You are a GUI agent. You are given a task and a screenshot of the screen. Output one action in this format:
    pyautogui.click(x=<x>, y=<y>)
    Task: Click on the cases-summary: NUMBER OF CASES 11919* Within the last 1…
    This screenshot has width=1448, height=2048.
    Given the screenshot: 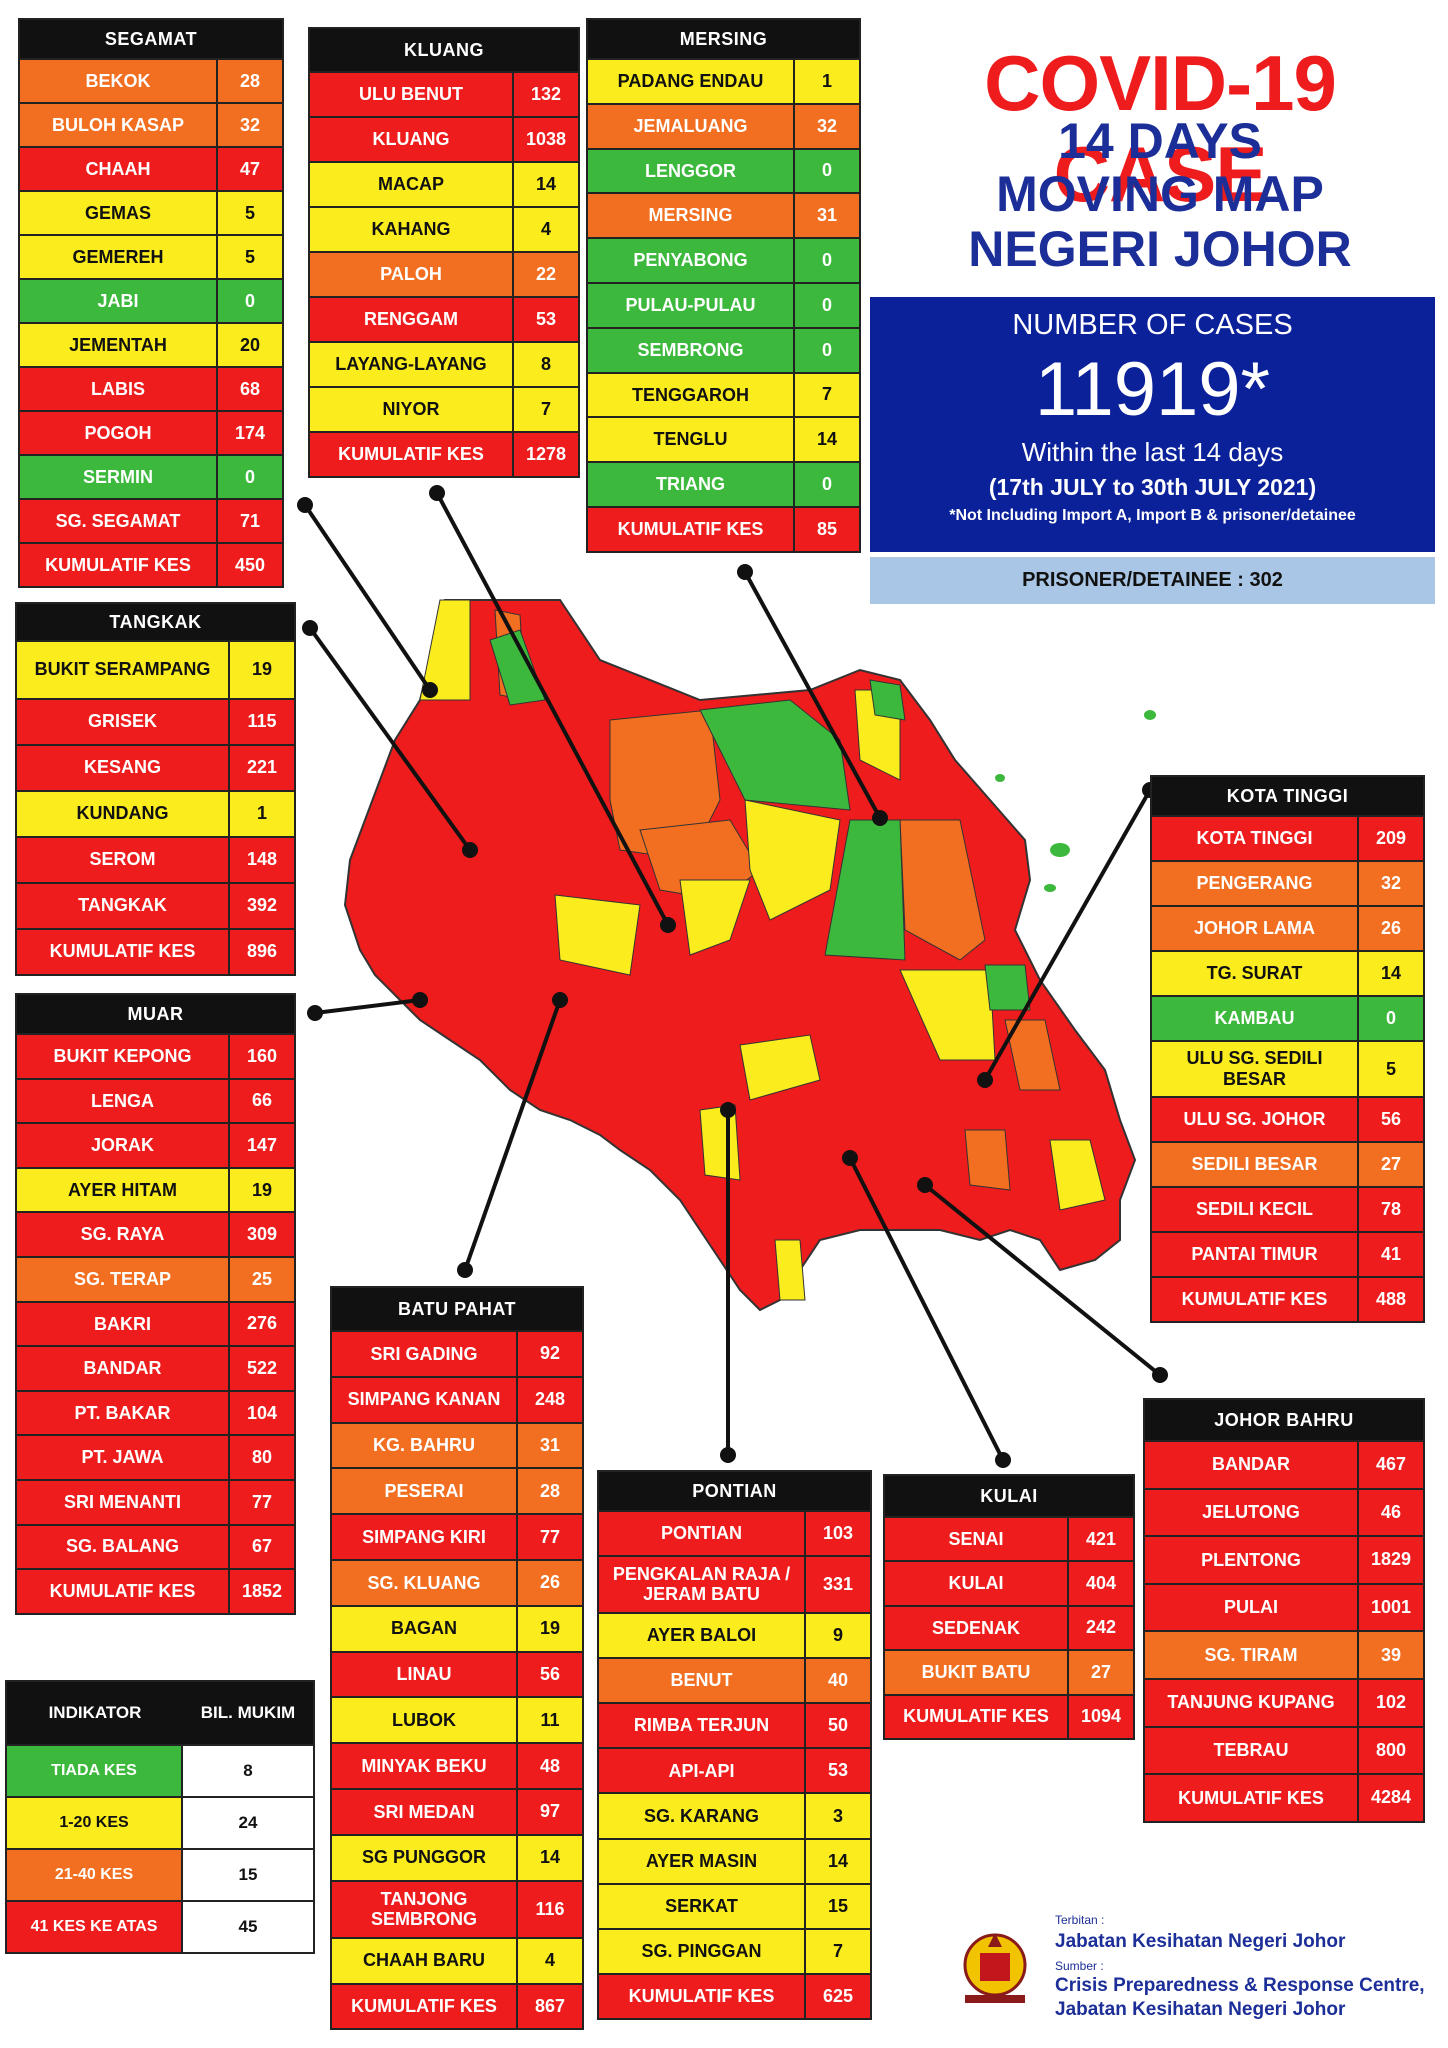 What is the action you would take?
    pyautogui.click(x=1152, y=424)
    